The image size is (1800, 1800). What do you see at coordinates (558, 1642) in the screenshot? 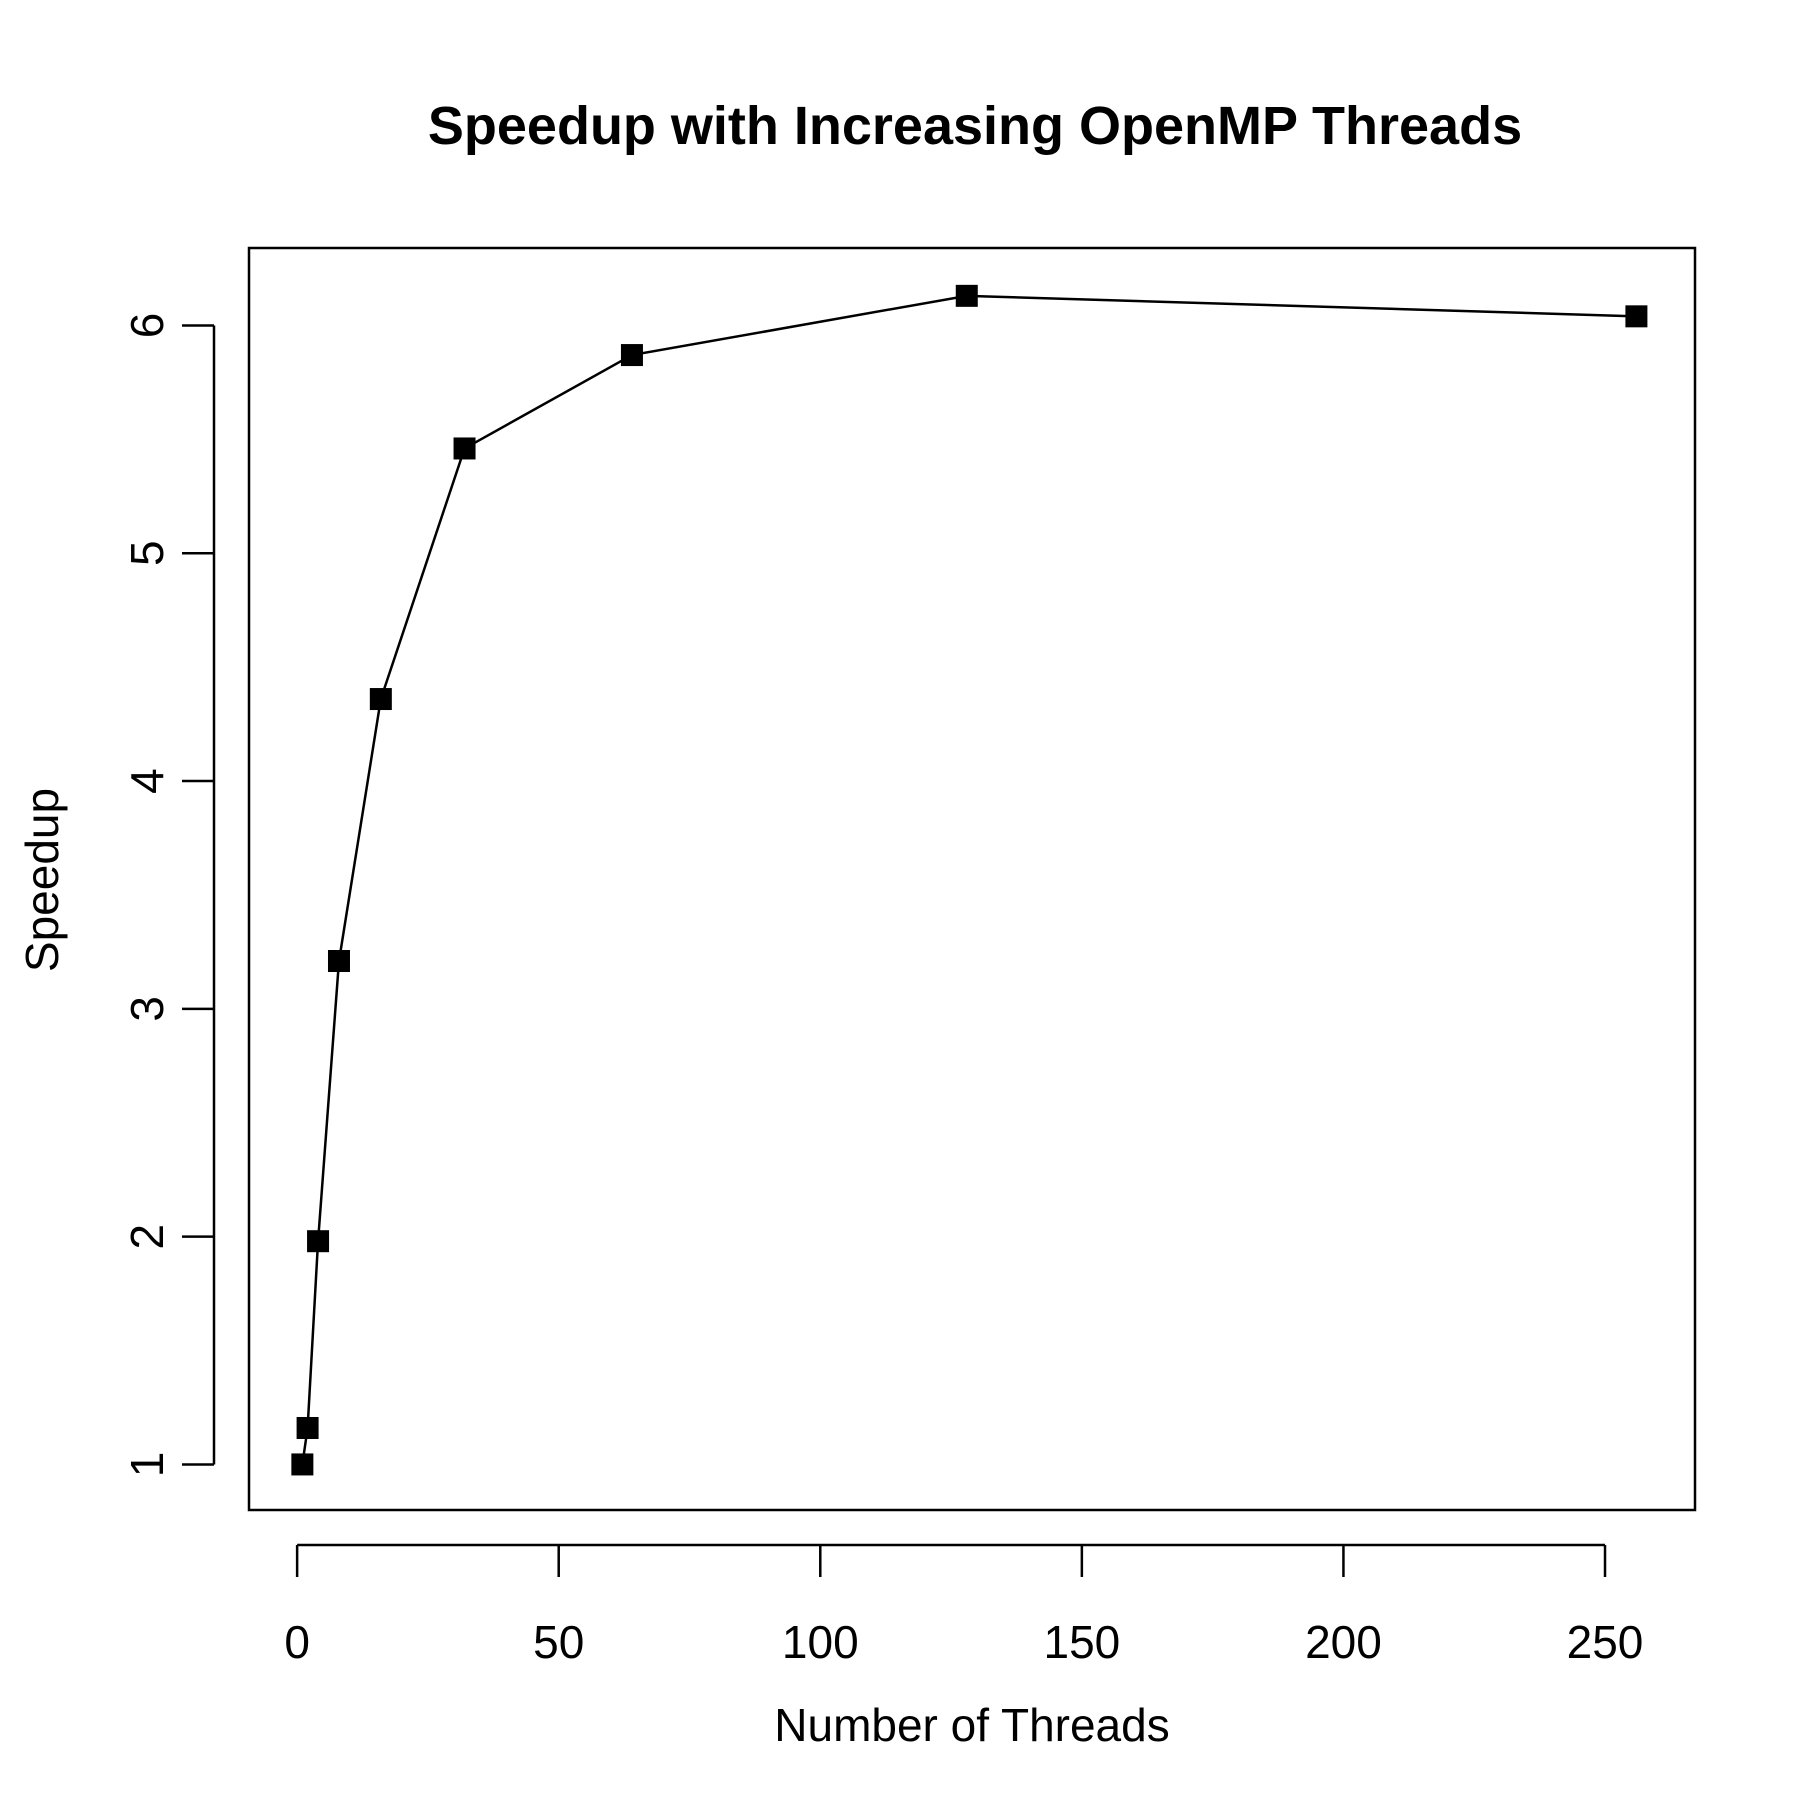
I see `x-tick-label: 50` at bounding box center [558, 1642].